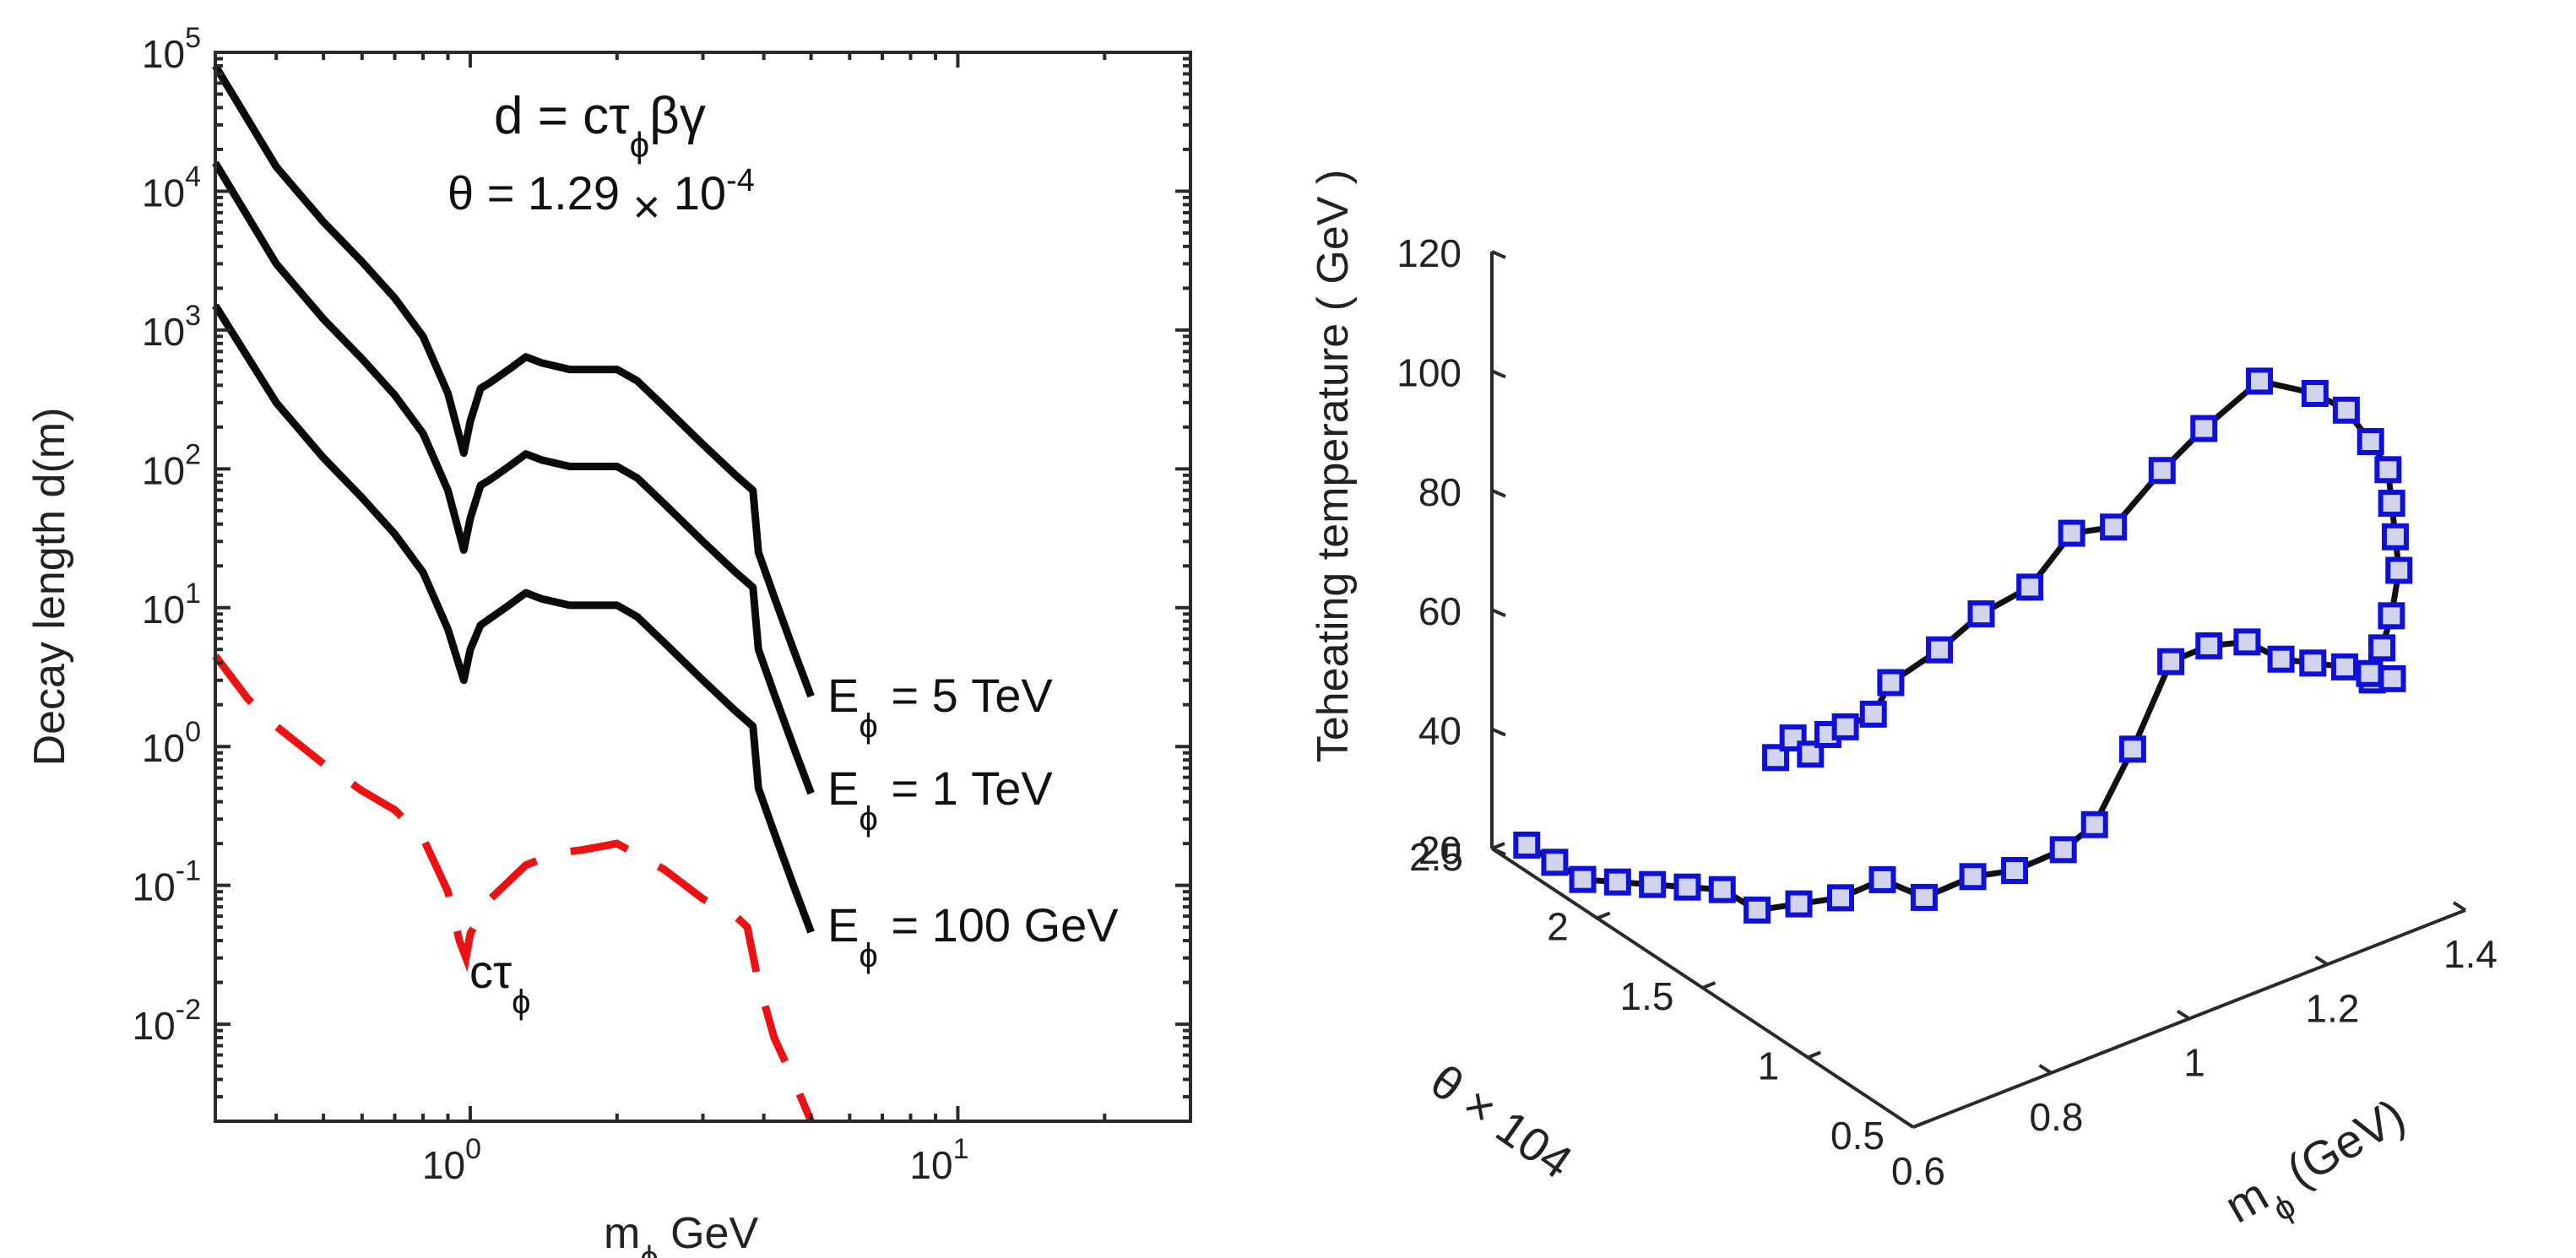 The image size is (2576, 1258). What do you see at coordinates (2319, 1168) in the screenshot?
I see `right-xlabel: mϕ (GeV)` at bounding box center [2319, 1168].